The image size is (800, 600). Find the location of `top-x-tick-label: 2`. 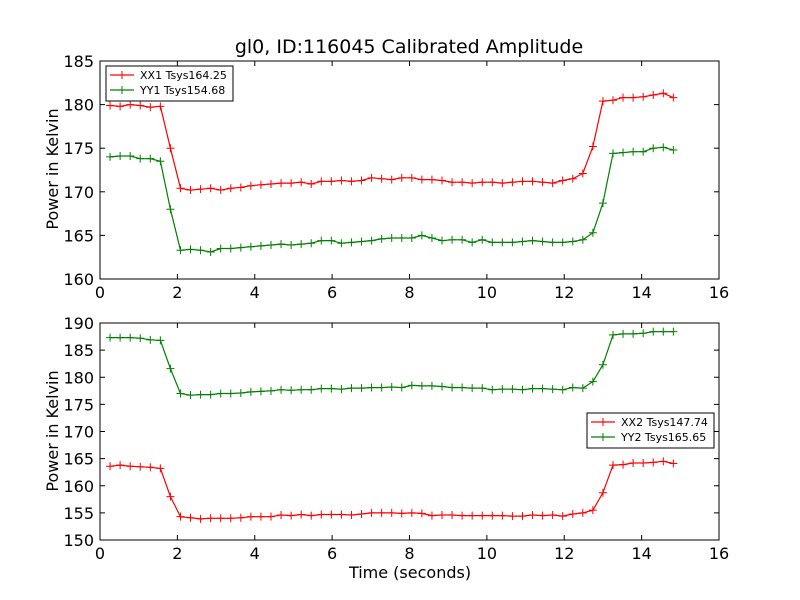

top-x-tick-label: 2 is located at coordinates (177, 292).